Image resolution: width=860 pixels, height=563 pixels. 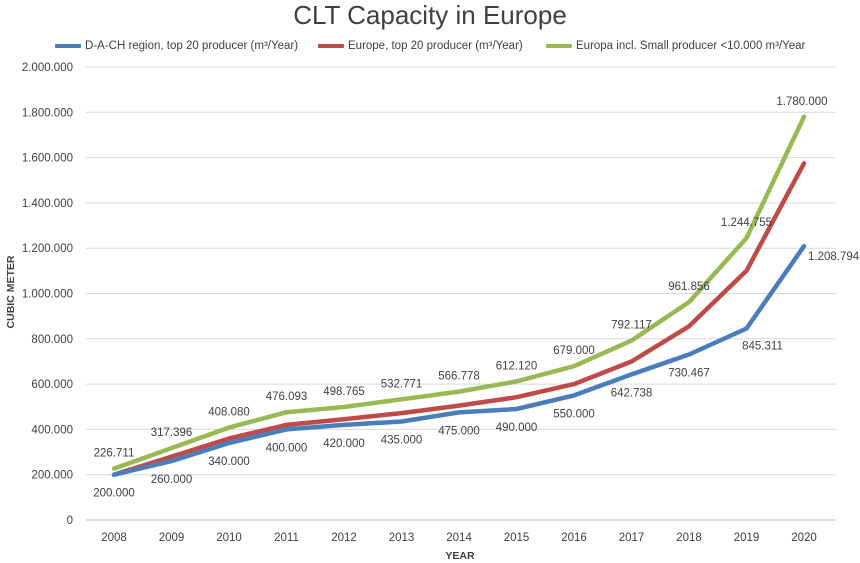 I want to click on data-label: 498.765, so click(x=344, y=392).